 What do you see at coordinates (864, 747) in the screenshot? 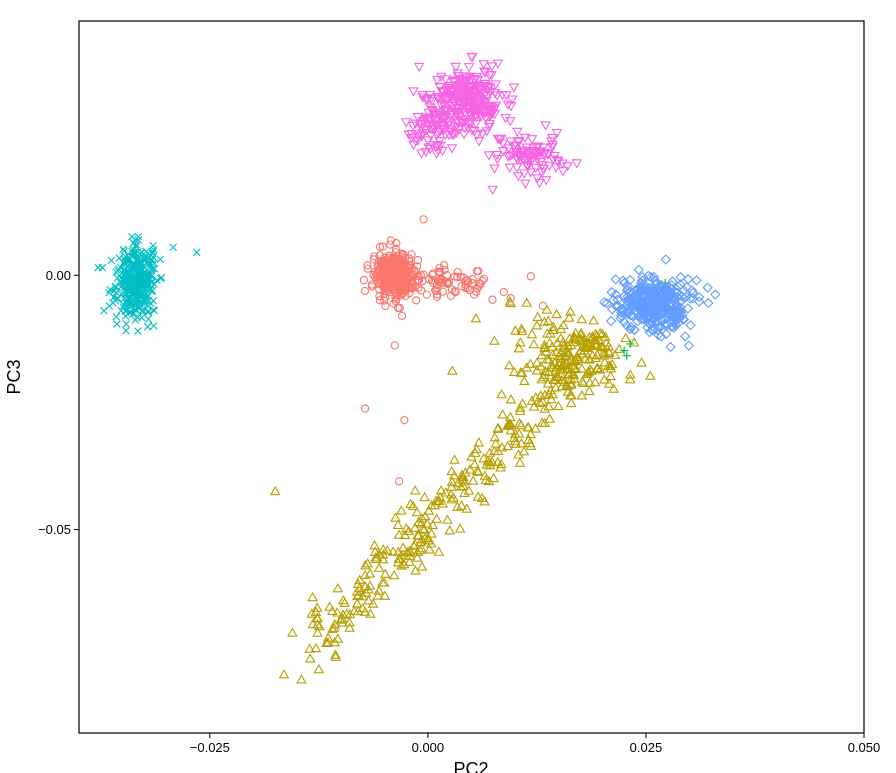
I see `x-tick-label: 0.050` at bounding box center [864, 747].